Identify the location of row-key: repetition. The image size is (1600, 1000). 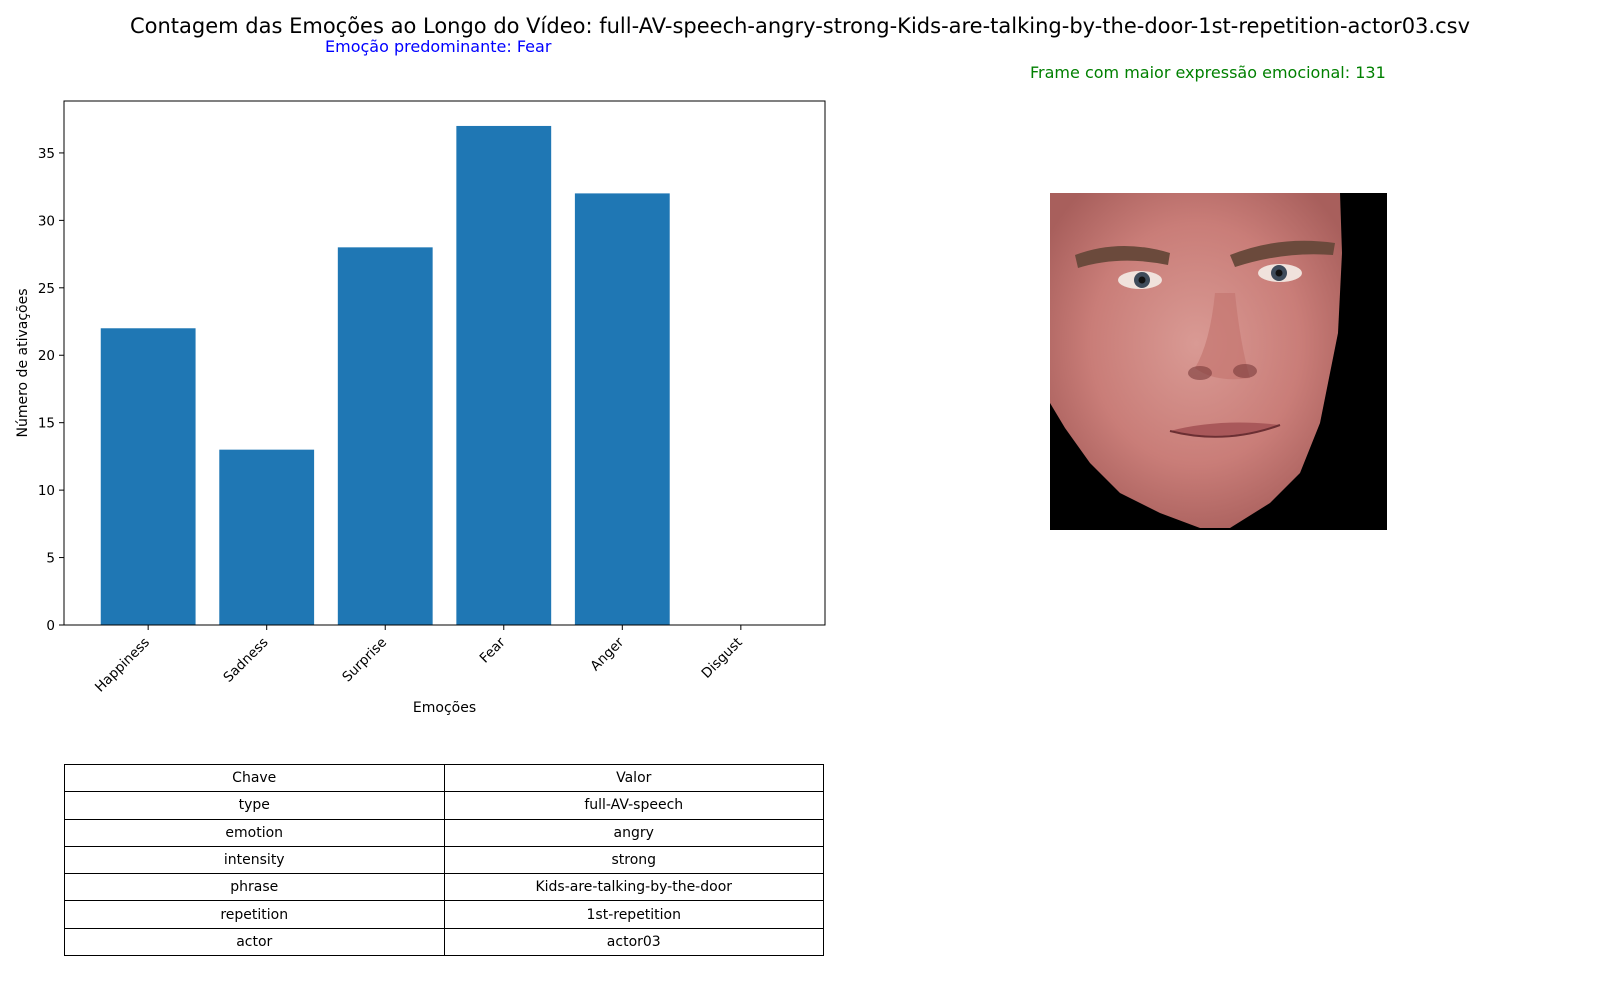
(254, 914).